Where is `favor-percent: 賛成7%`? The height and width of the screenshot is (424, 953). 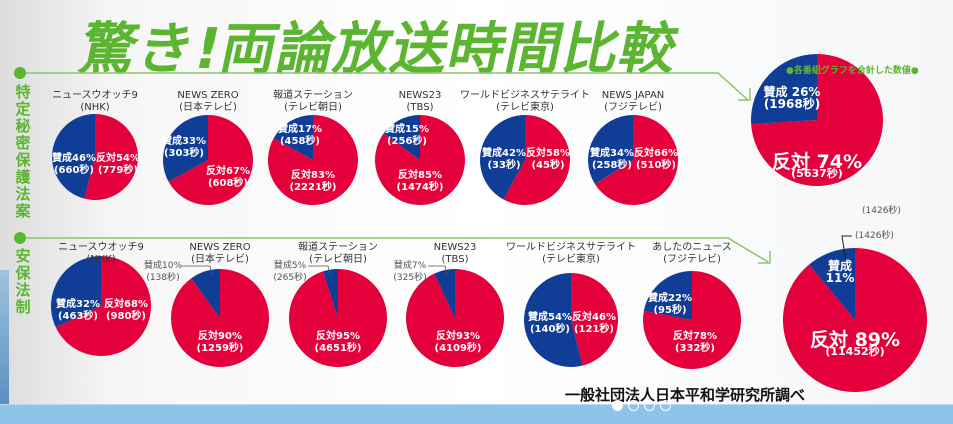
favor-percent: 賛成7% is located at coordinates (410, 266).